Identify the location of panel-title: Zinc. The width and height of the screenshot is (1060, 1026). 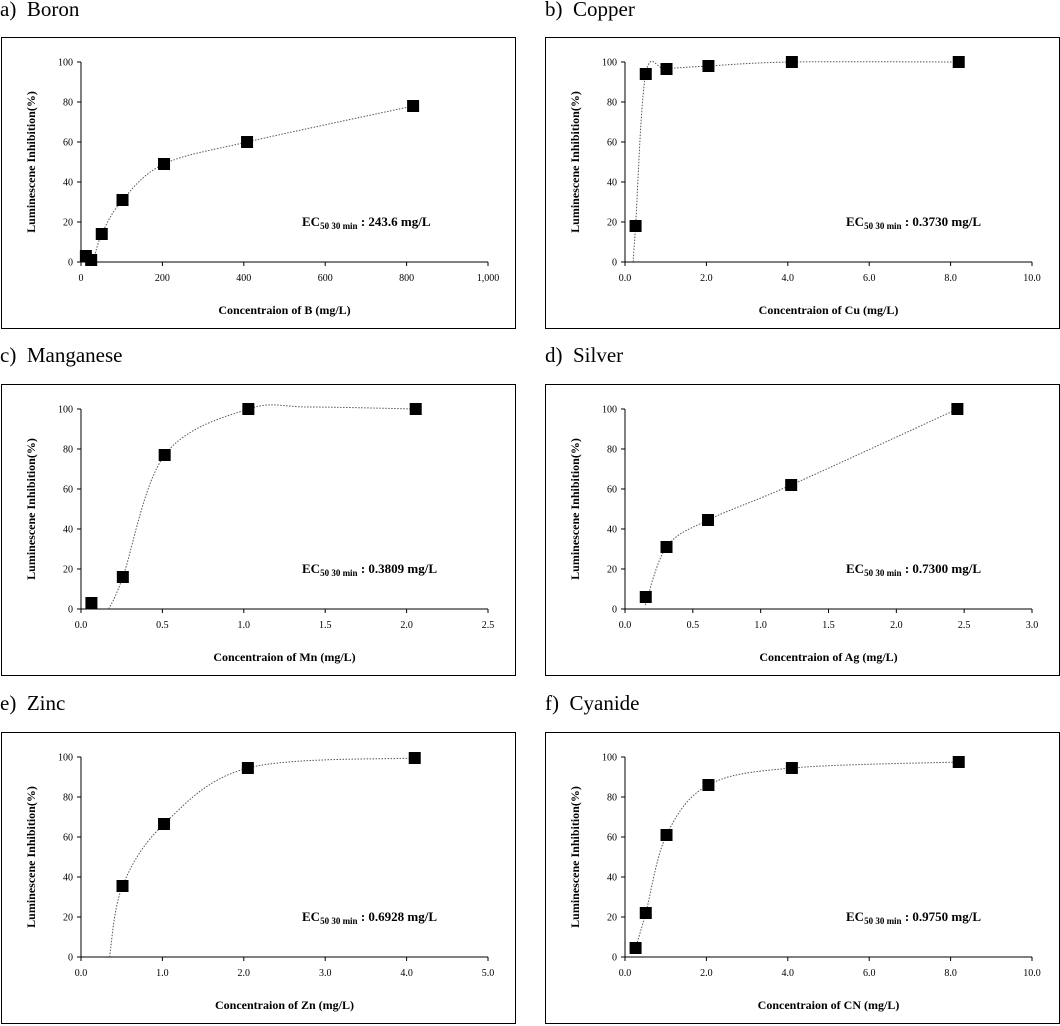
(46, 703).